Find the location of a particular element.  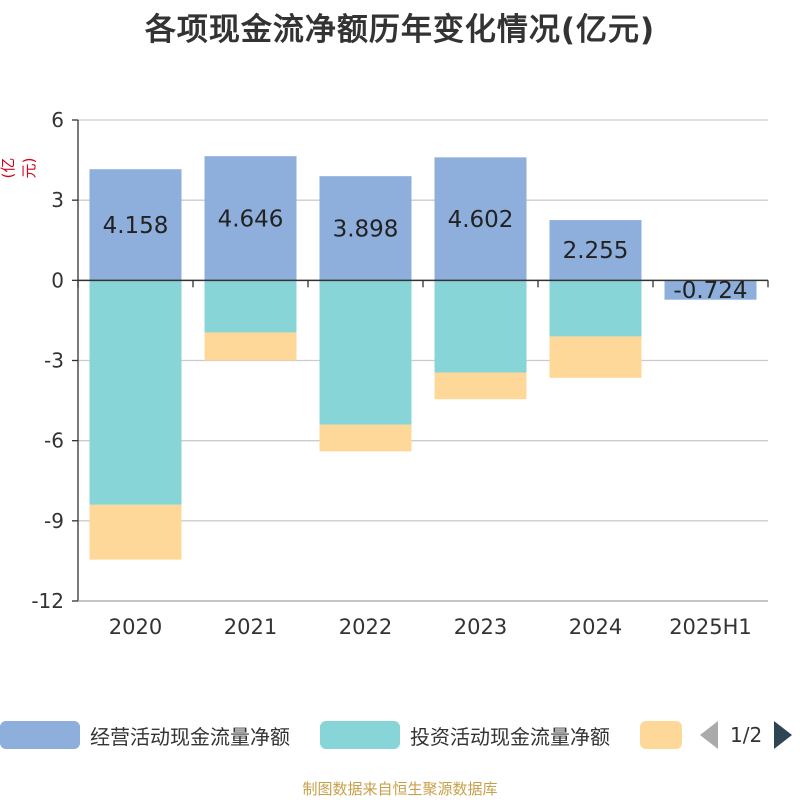

pager-next-icon is located at coordinates (783, 735).